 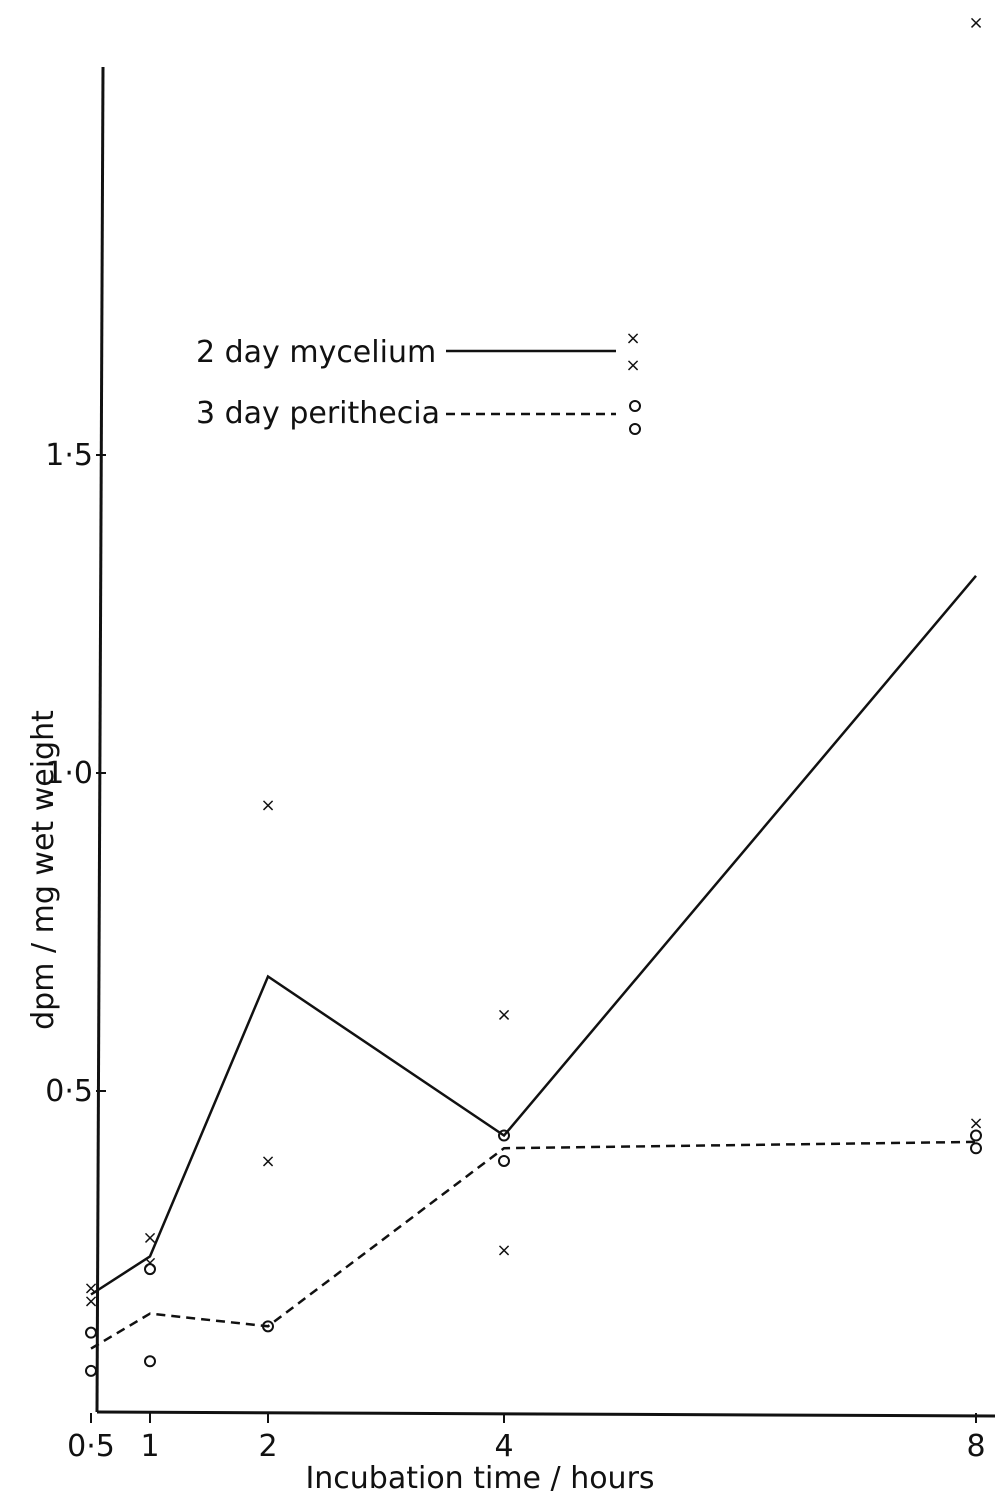 I want to click on y-tick-label: 1·5, so click(x=69, y=455).